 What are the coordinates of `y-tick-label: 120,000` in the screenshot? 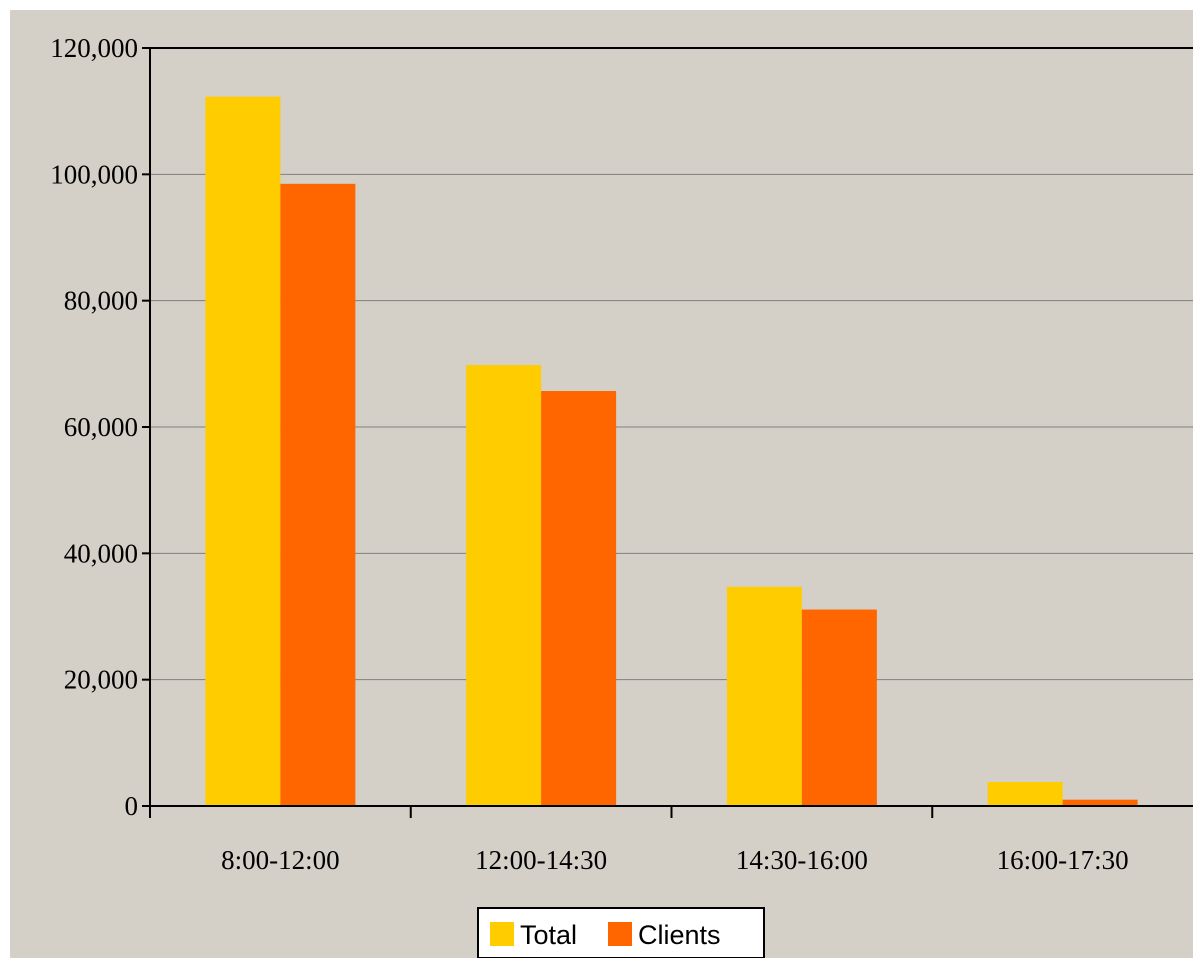 It's located at (94, 48).